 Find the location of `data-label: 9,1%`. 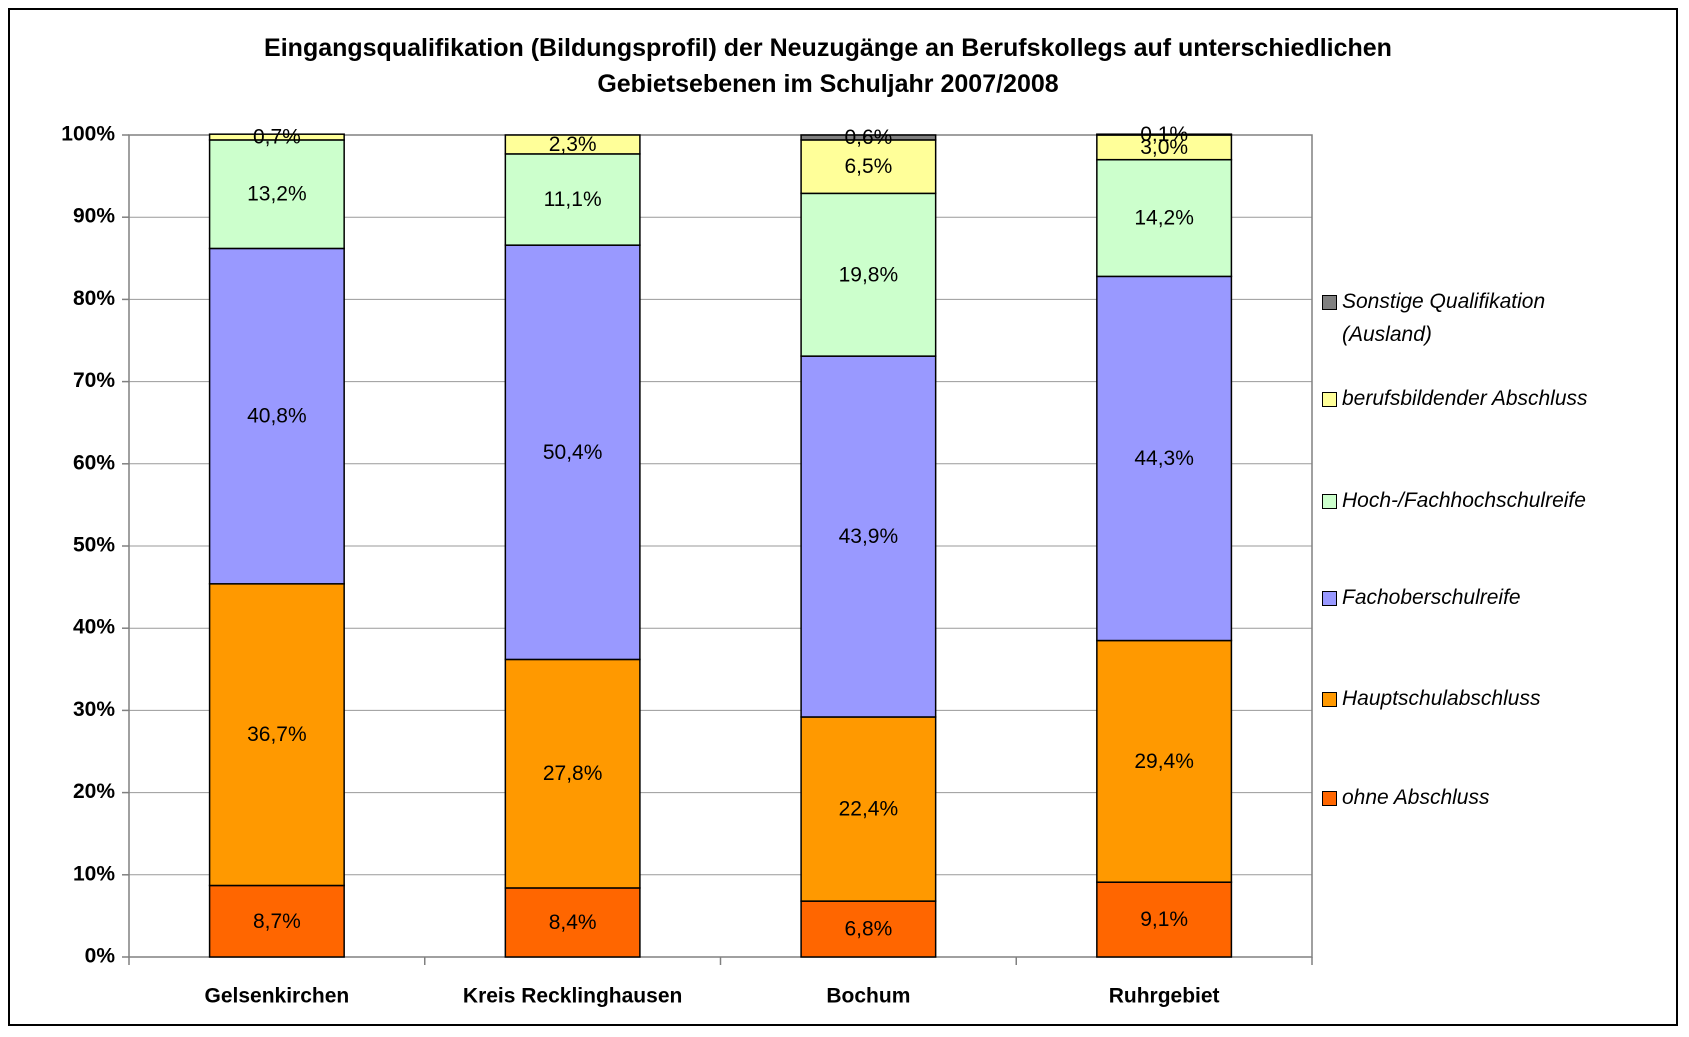

data-label: 9,1% is located at coordinates (1164, 919).